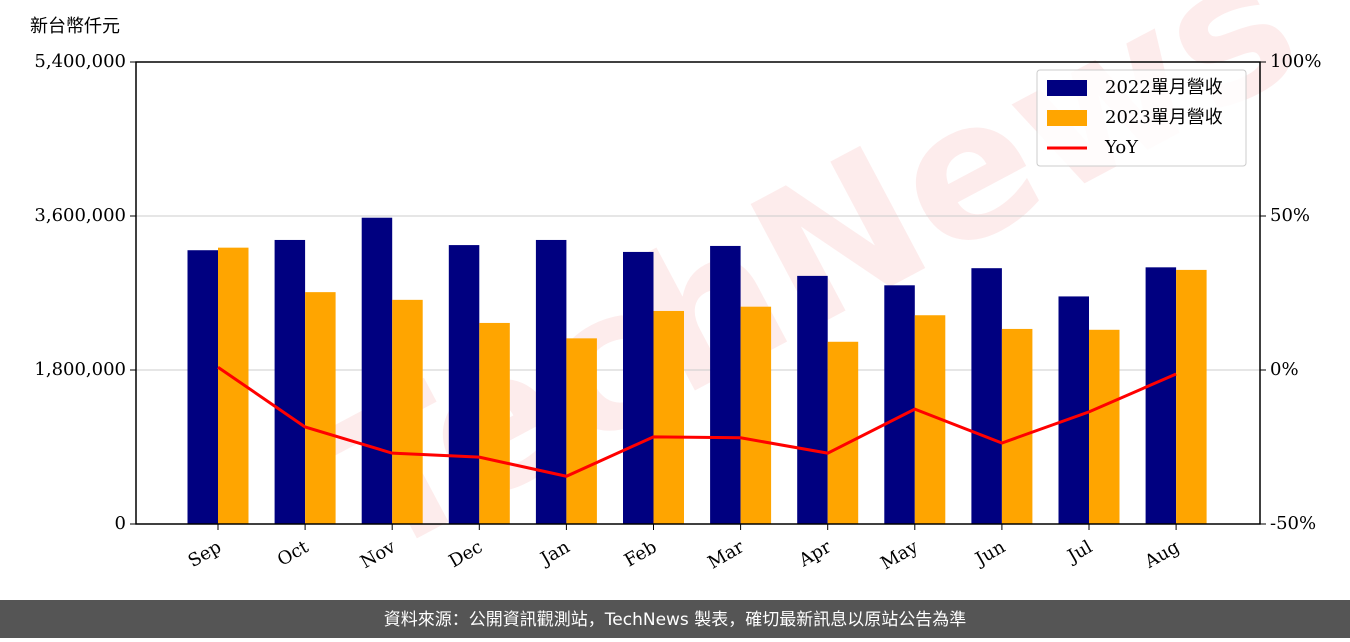 Image resolution: width=1350 pixels, height=642 pixels. I want to click on y2-tick-label: -50%, so click(1293, 523).